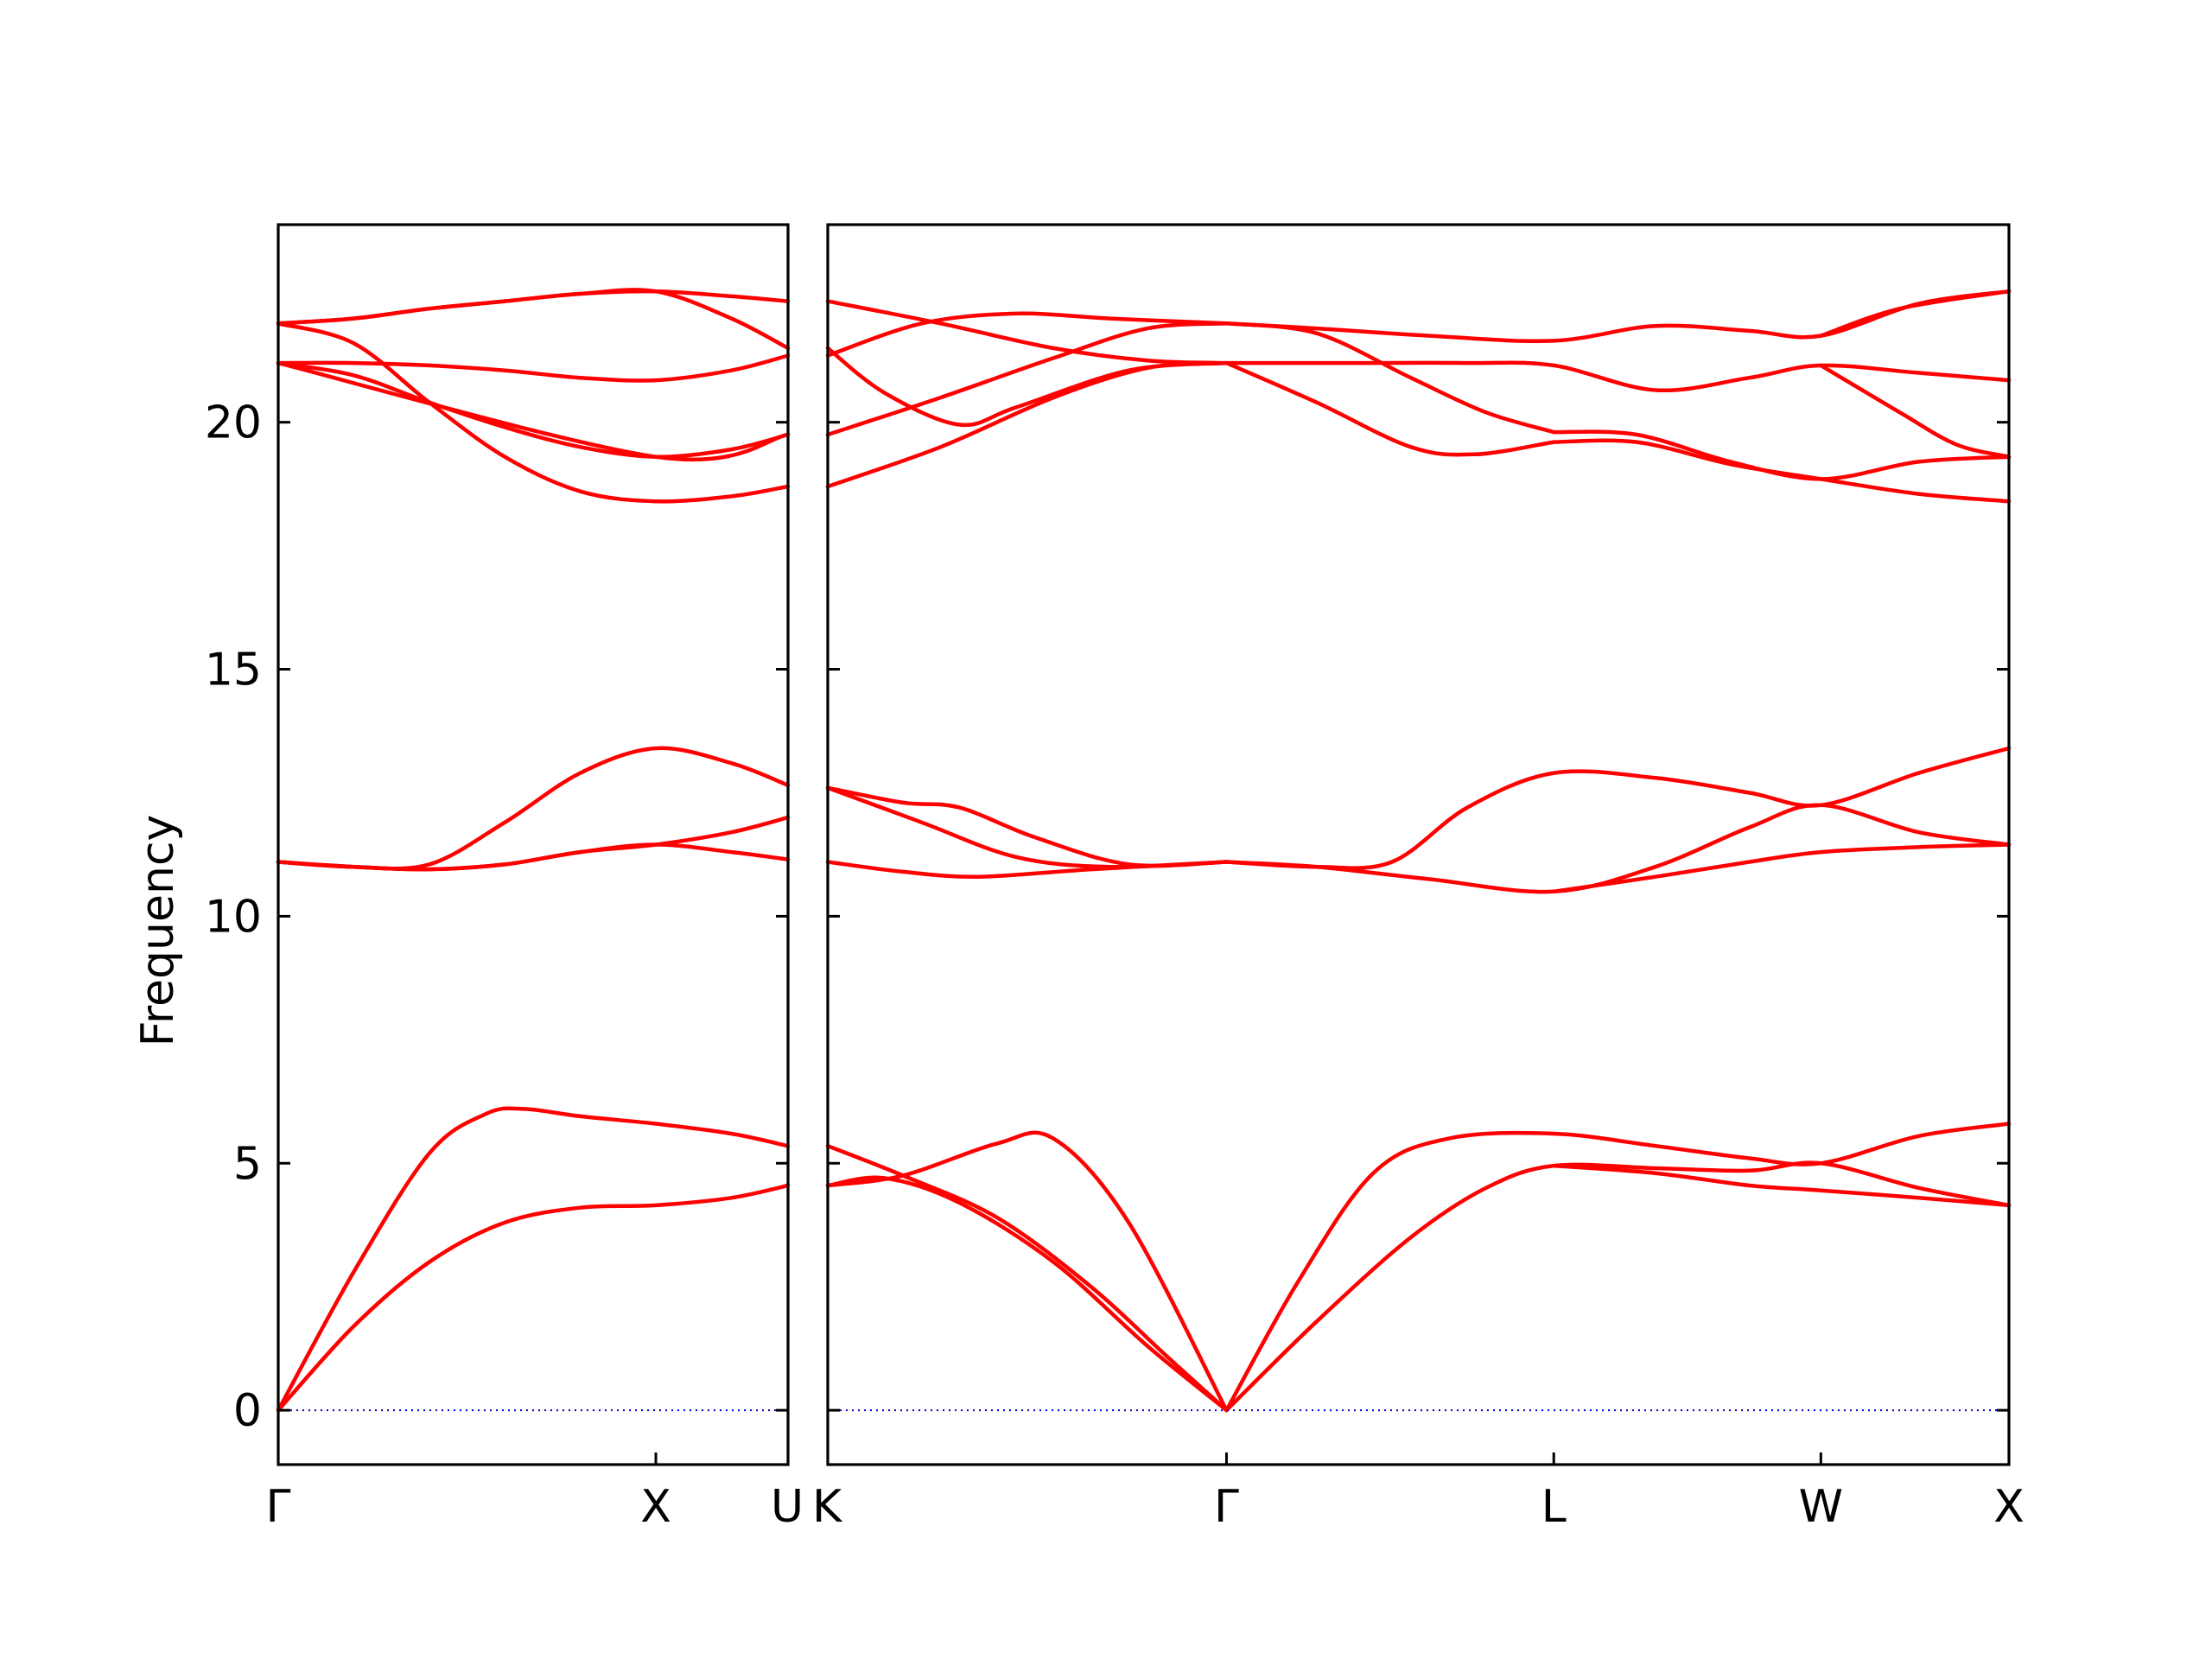 The image size is (2212, 1659). What do you see at coordinates (787, 1507) in the screenshot?
I see `x-tick-label: U` at bounding box center [787, 1507].